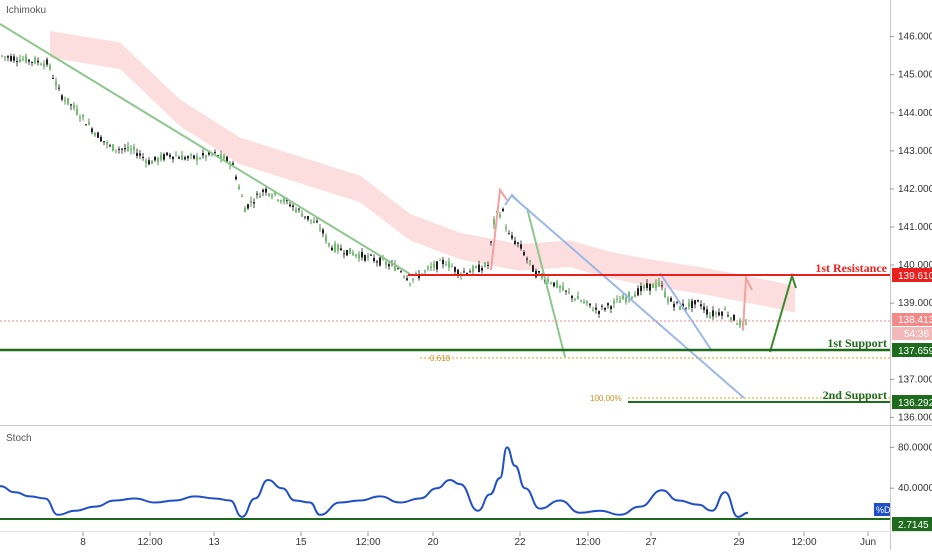  What do you see at coordinates (686, 312) in the screenshot?
I see `blue-trend-short` at bounding box center [686, 312].